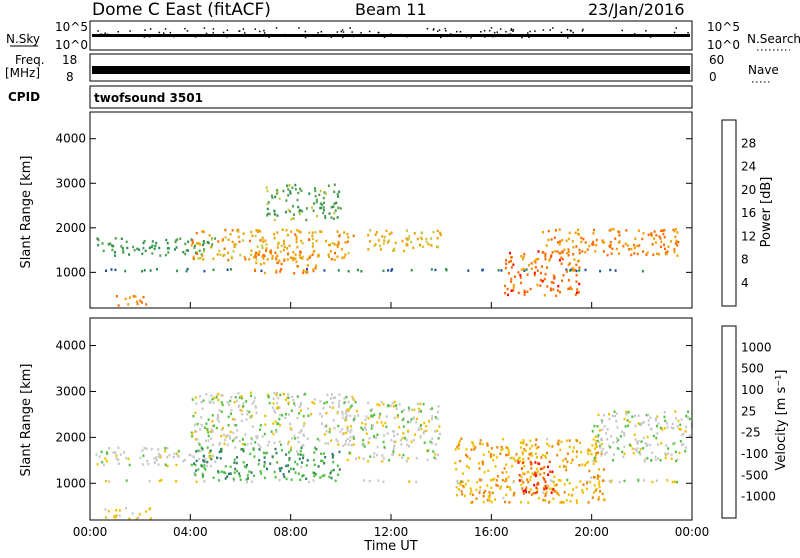 Image resolution: width=800 pixels, height=558 pixels. Describe the element at coordinates (148, 98) in the screenshot. I see `cpid-program: twofsound 3501` at that location.